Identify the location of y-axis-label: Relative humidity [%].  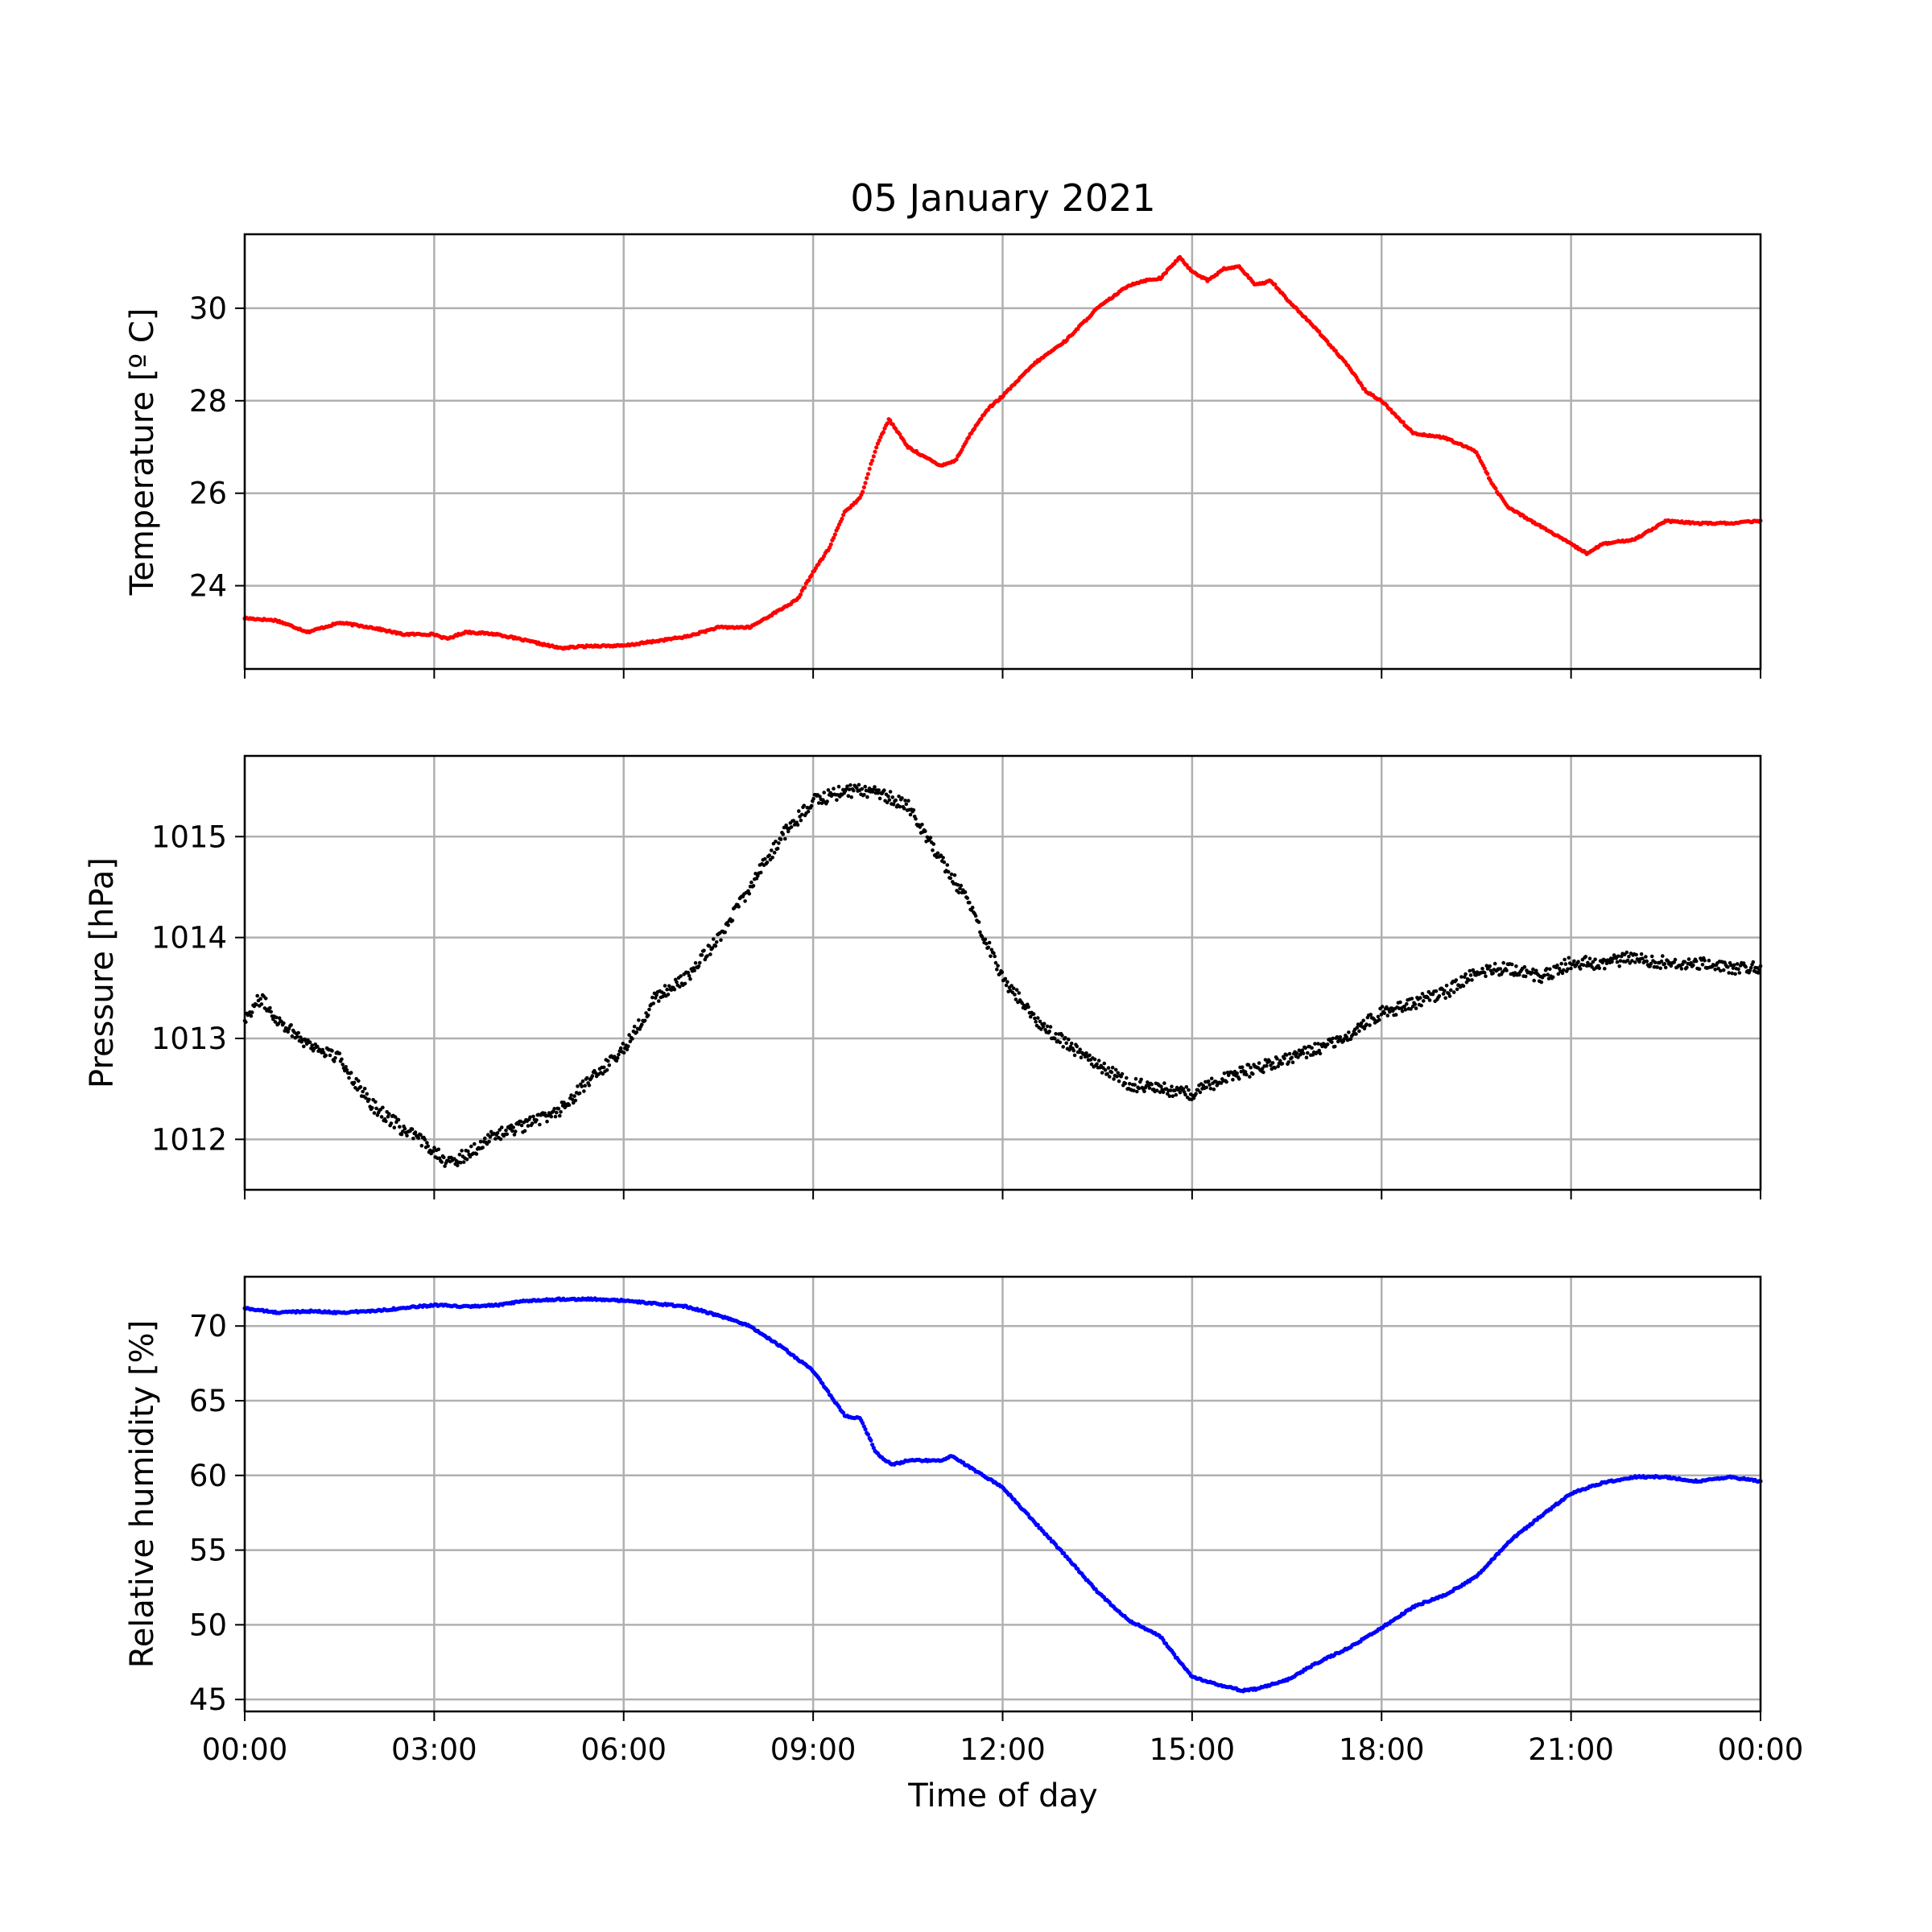
(142, 1494).